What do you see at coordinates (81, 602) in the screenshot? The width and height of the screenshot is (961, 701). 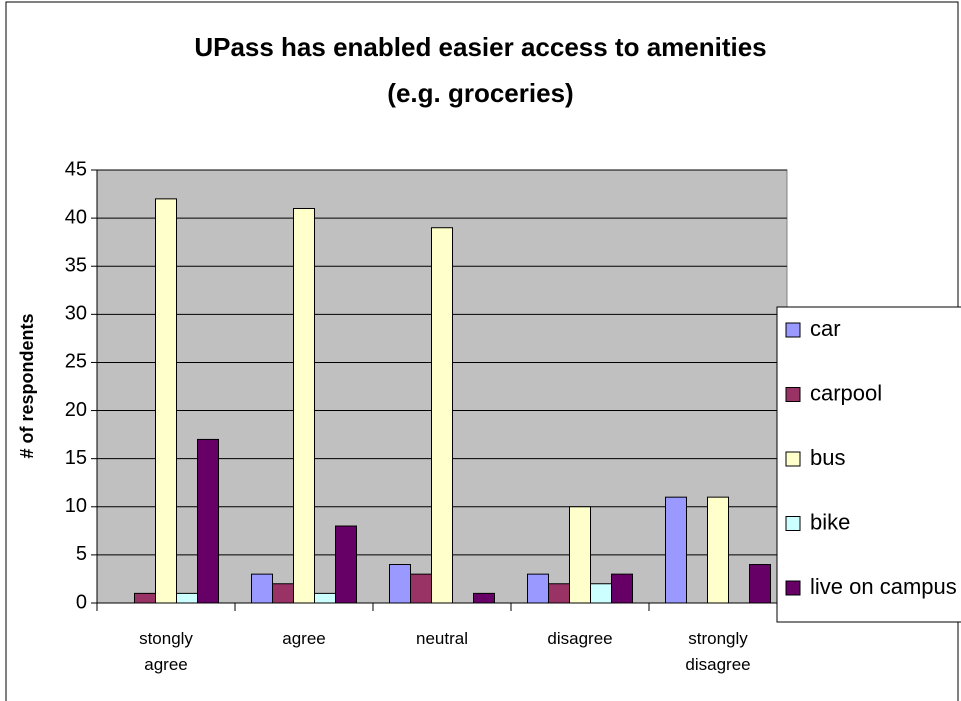 I see `y-tick-label: 0` at bounding box center [81, 602].